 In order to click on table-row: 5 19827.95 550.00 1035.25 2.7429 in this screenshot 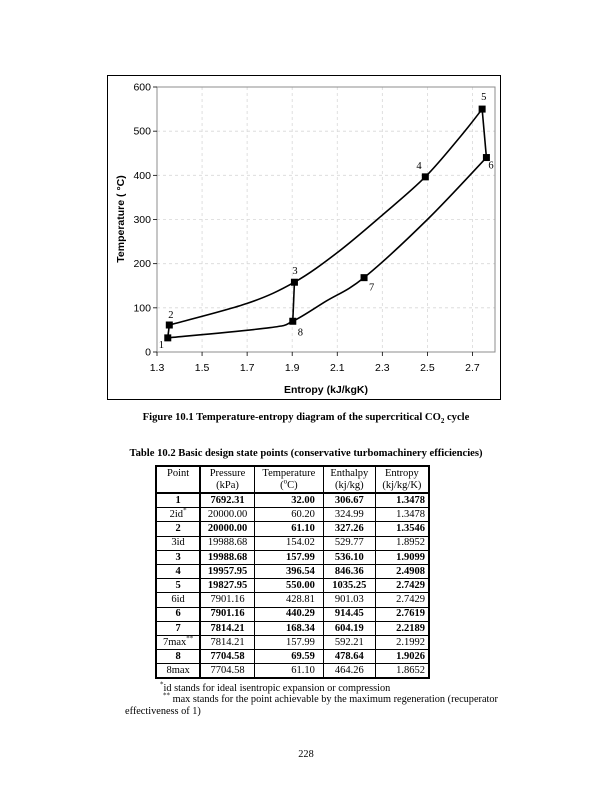, I will do `click(292, 586)`.